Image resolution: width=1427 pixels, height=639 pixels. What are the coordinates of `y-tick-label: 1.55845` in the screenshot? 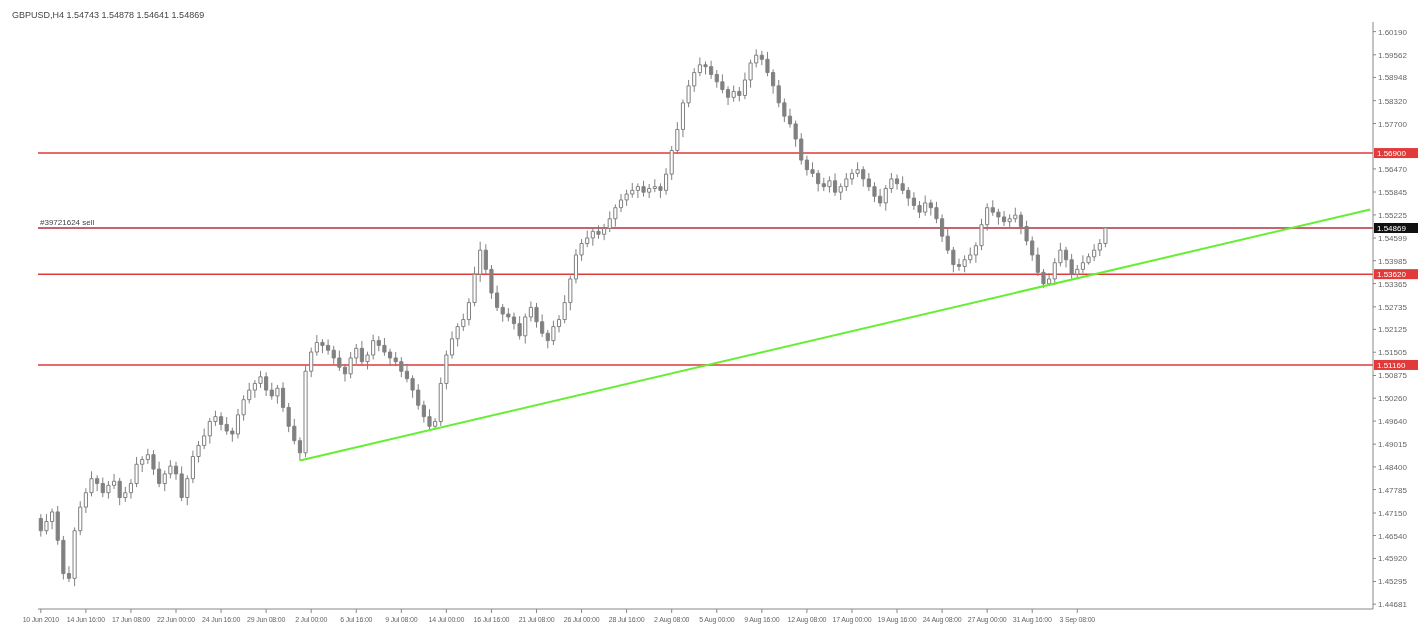 It's located at (1393, 193).